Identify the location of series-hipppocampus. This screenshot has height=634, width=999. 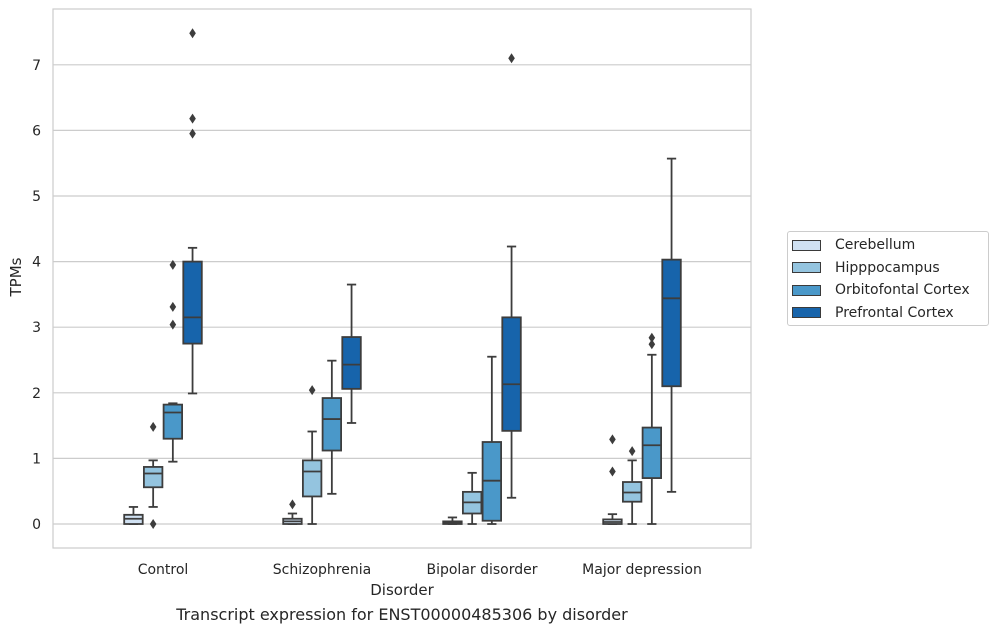
(392, 457).